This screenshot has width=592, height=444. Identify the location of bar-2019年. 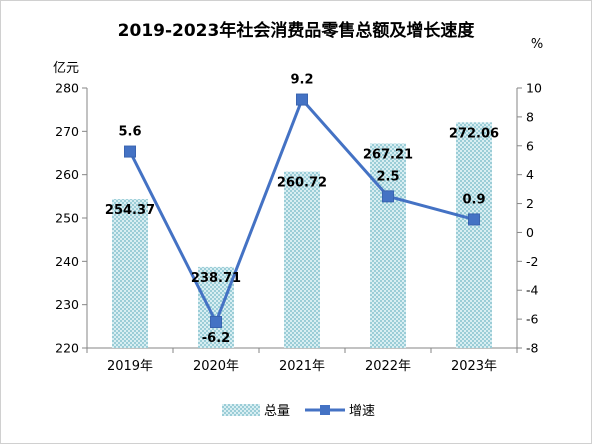
(130, 273).